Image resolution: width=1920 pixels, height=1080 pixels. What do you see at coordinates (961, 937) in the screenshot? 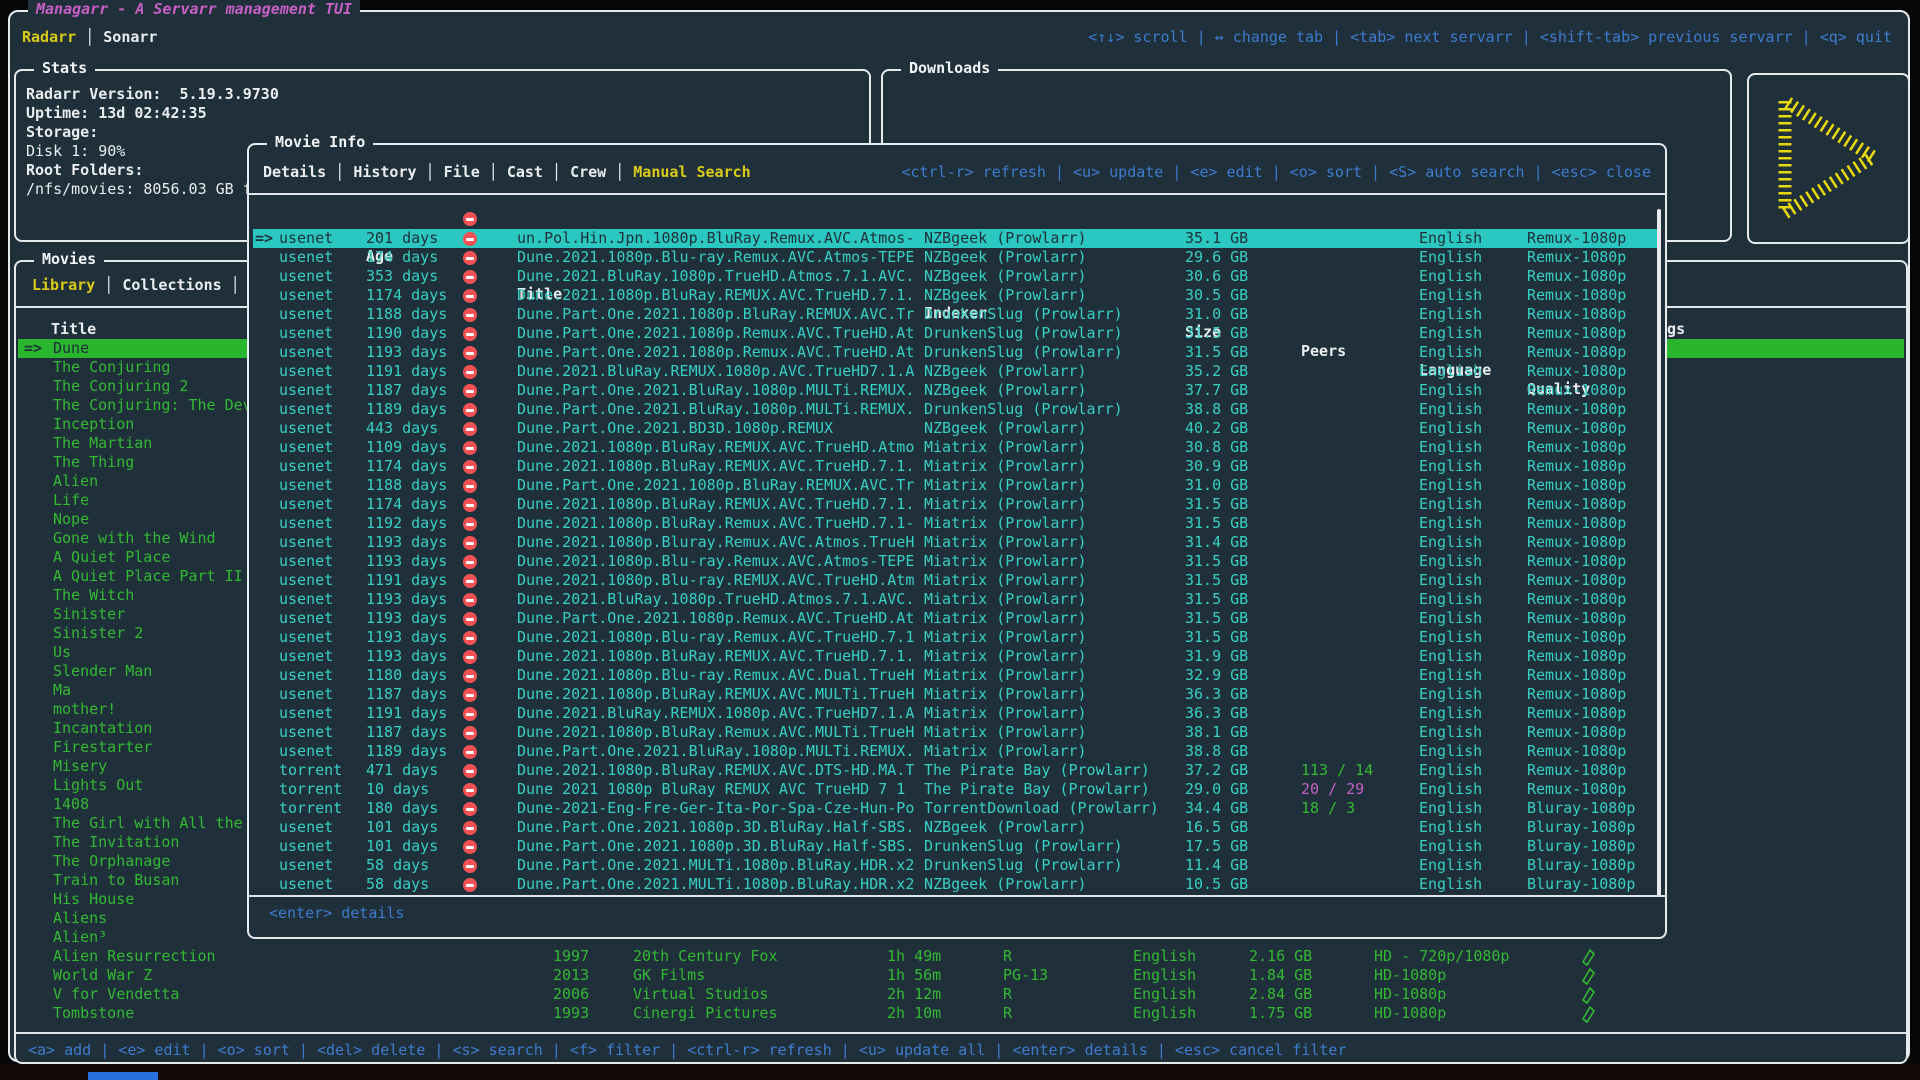
I see `movie-list-item: Alien³` at bounding box center [961, 937].